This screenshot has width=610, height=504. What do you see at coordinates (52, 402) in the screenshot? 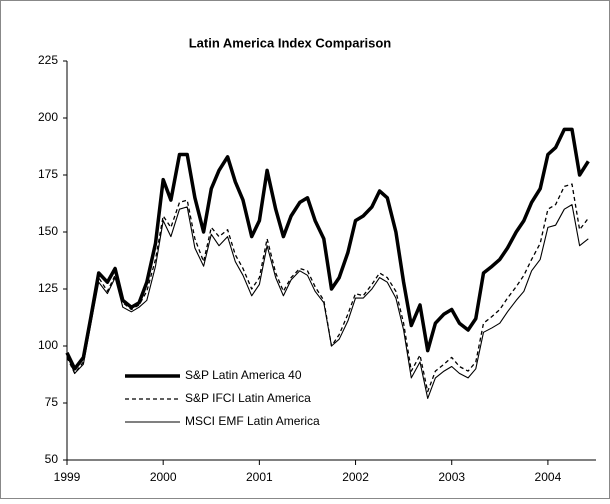
I see `y-tick-label: 75` at bounding box center [52, 402].